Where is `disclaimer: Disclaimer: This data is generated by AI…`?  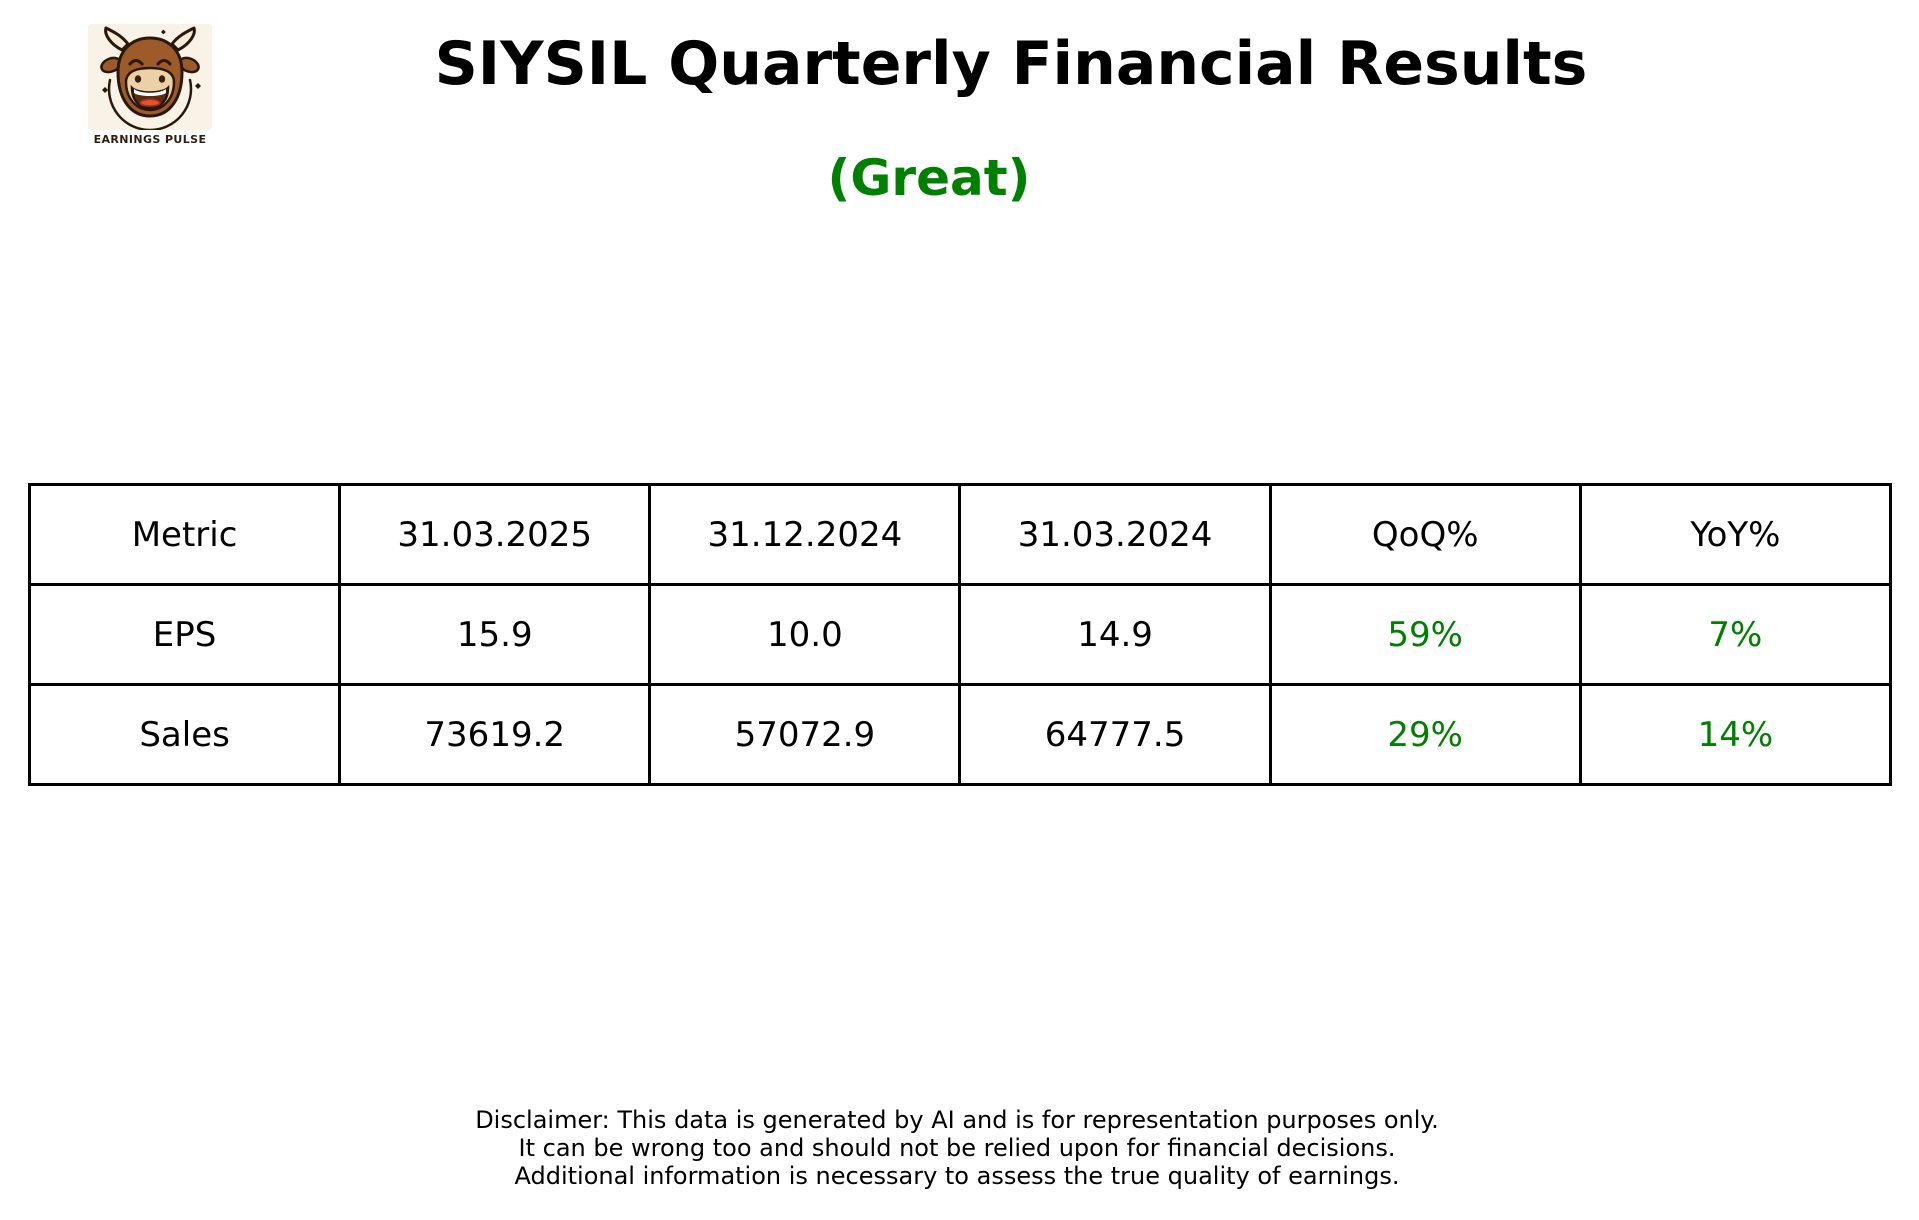 disclaimer: Disclaimer: This data is generated by AI… is located at coordinates (957, 1148).